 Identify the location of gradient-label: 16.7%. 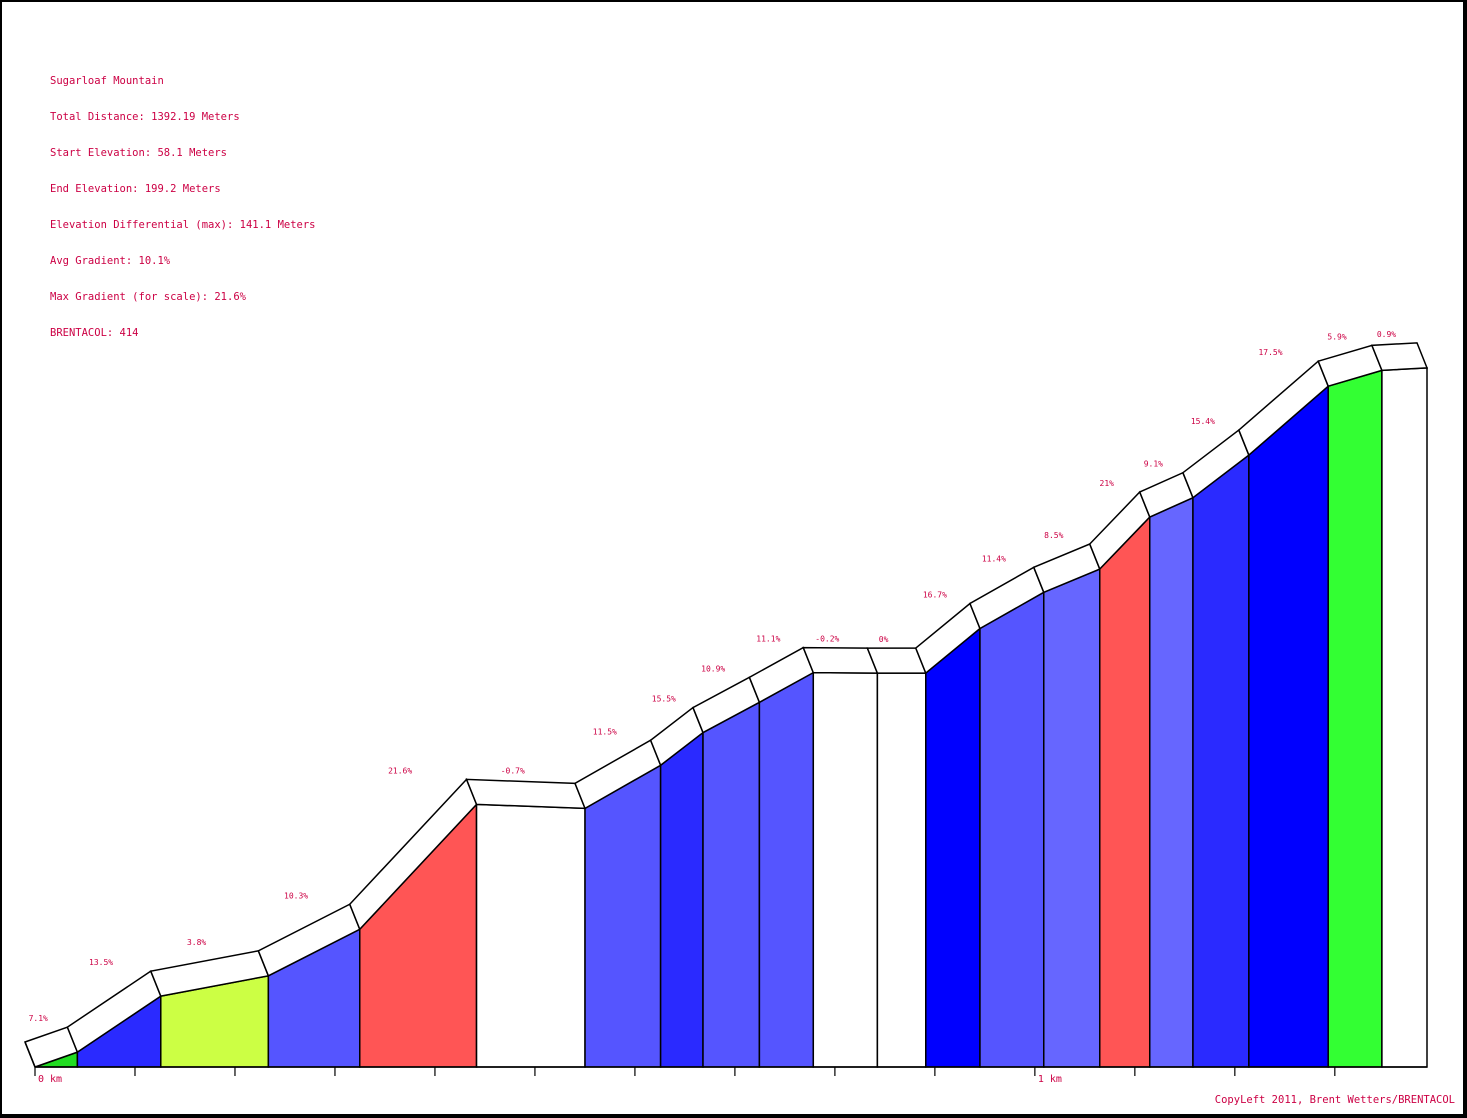
(935, 594).